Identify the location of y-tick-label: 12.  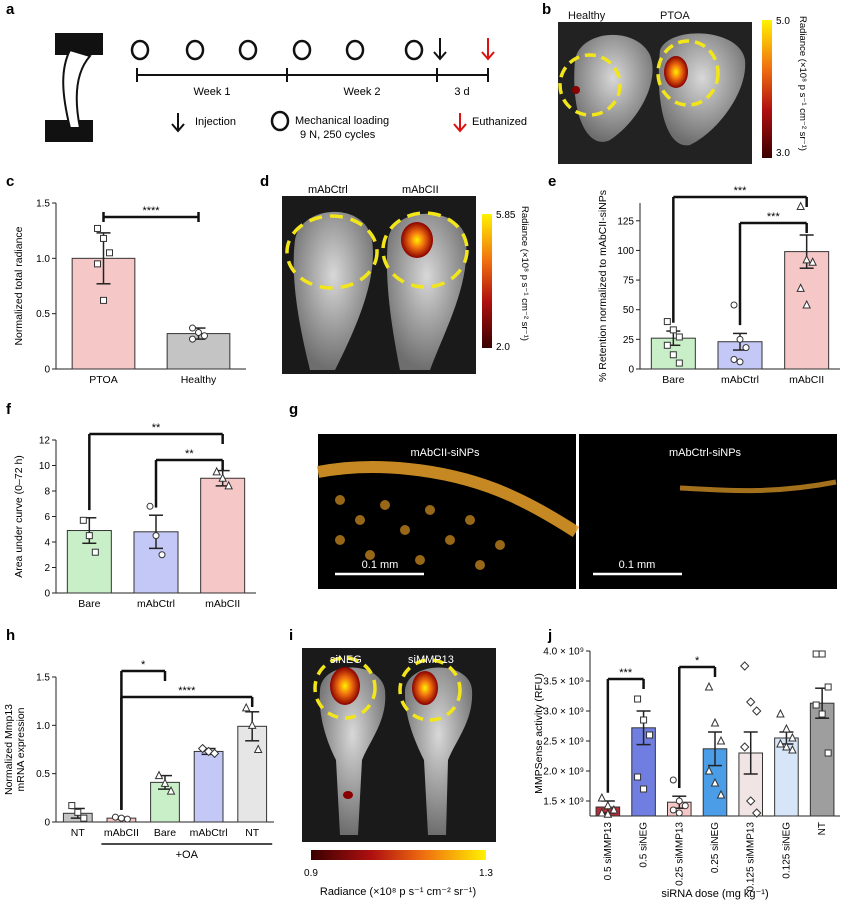
(45, 441).